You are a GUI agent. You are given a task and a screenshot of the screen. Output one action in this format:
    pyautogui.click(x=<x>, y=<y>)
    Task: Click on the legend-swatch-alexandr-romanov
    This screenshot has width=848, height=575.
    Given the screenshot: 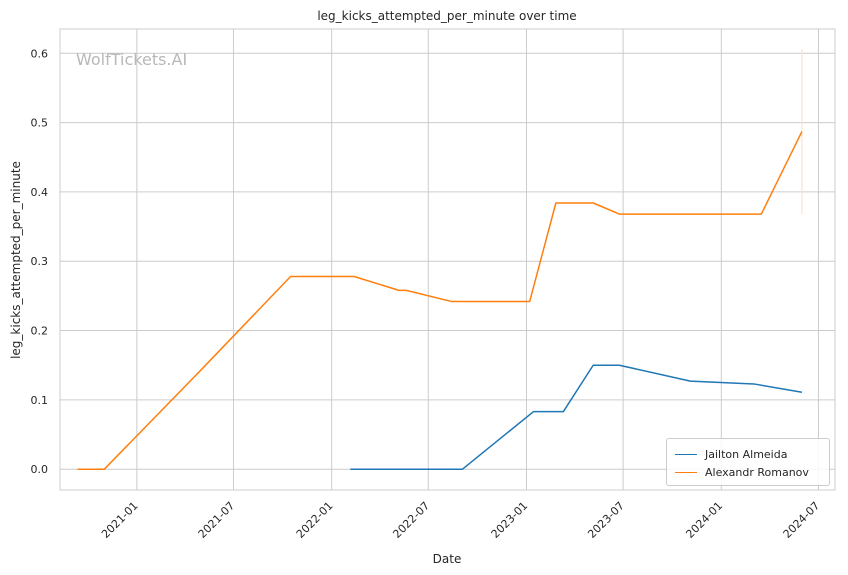 What is the action you would take?
    pyautogui.click(x=686, y=472)
    